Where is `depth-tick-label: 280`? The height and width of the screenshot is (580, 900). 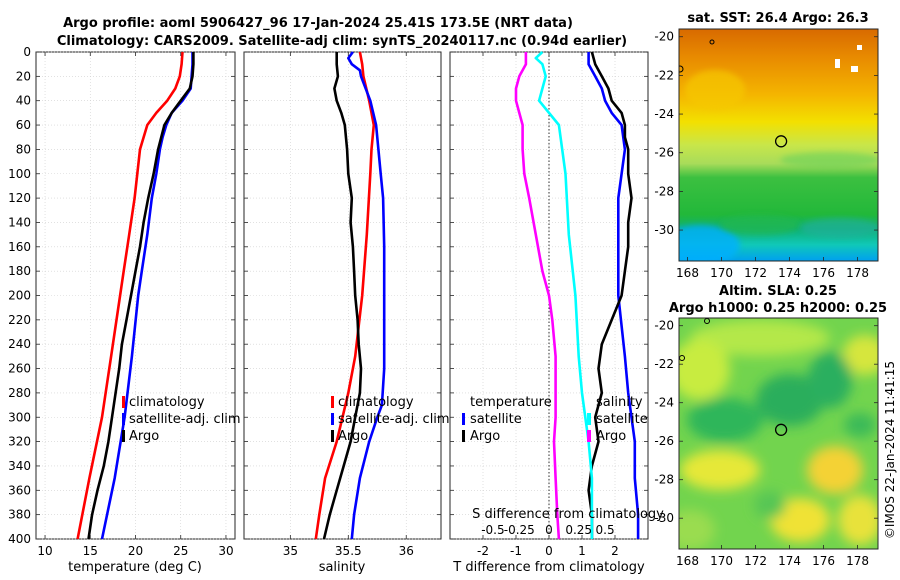 depth-tick-label: 280 is located at coordinates (19, 393).